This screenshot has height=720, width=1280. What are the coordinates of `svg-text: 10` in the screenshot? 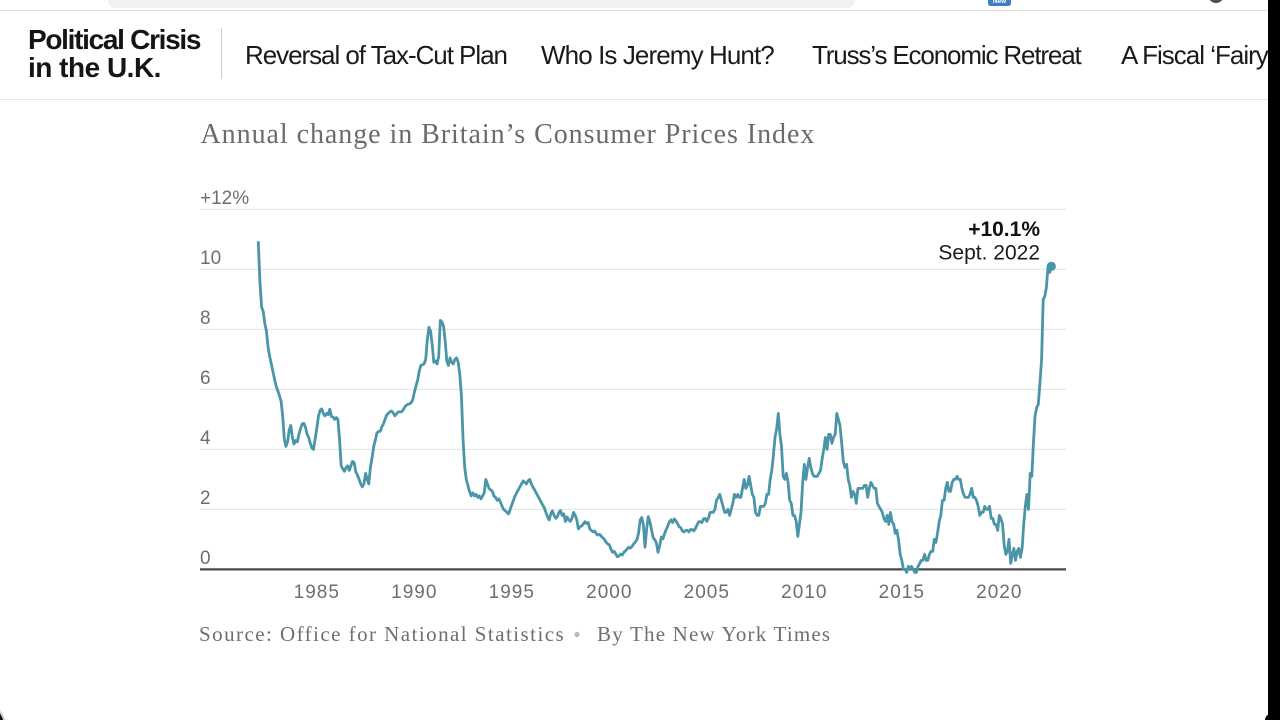 It's located at (210, 258).